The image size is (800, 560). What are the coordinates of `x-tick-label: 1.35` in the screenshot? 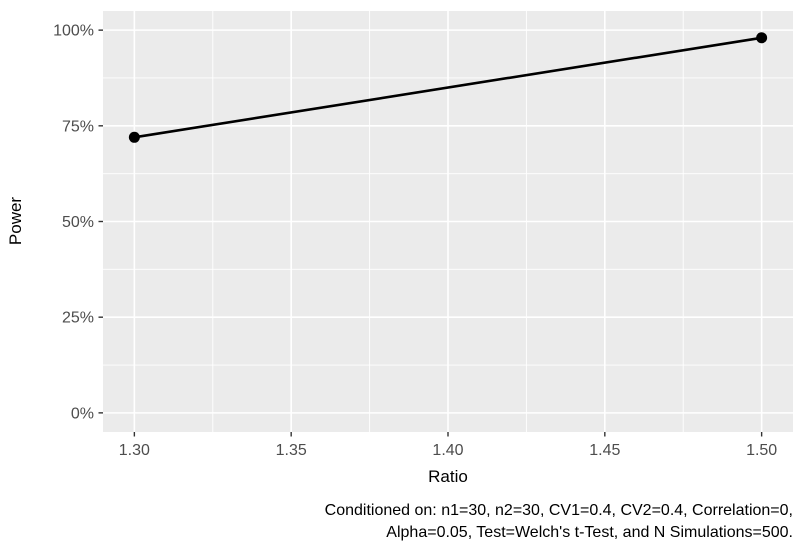 It's located at (291, 450).